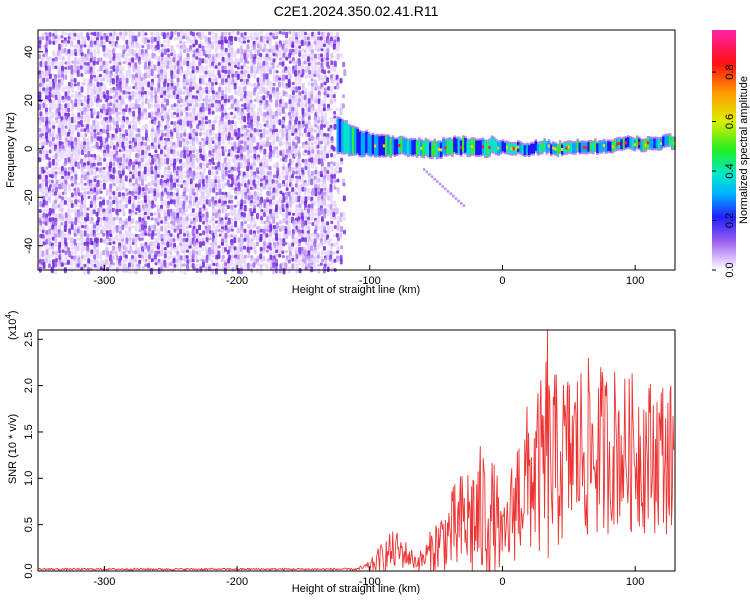 This screenshot has height=600, width=750. Describe the element at coordinates (448, 191) in the screenshot. I see `spectrogram-streak-cell` at that location.